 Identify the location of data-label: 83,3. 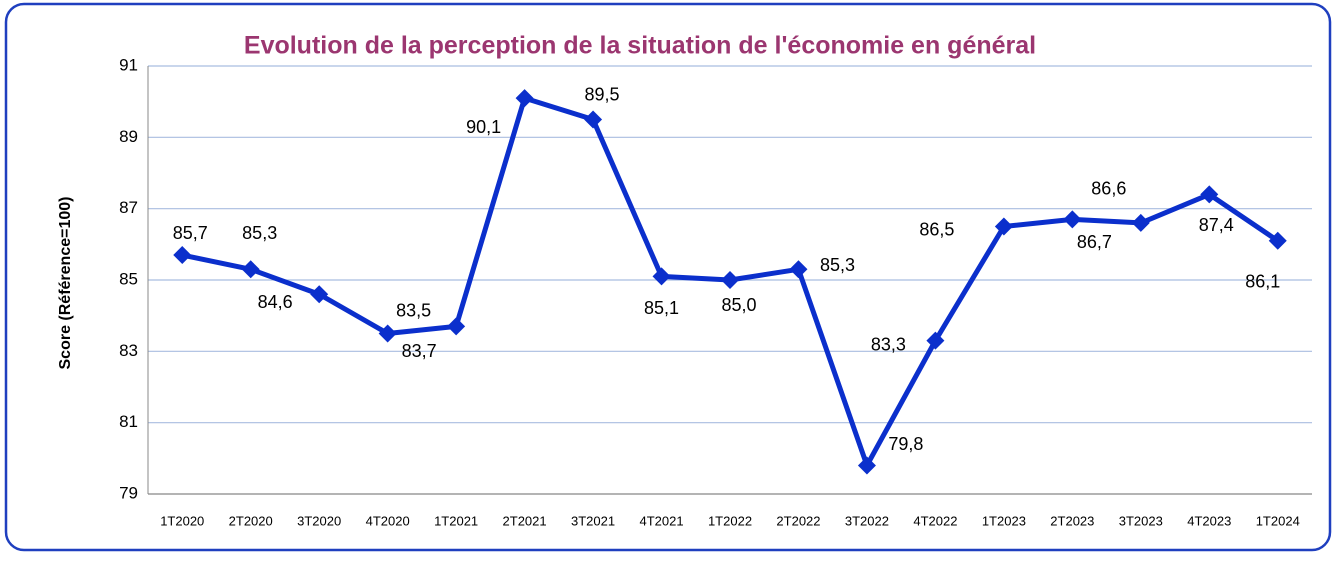
(888, 344).